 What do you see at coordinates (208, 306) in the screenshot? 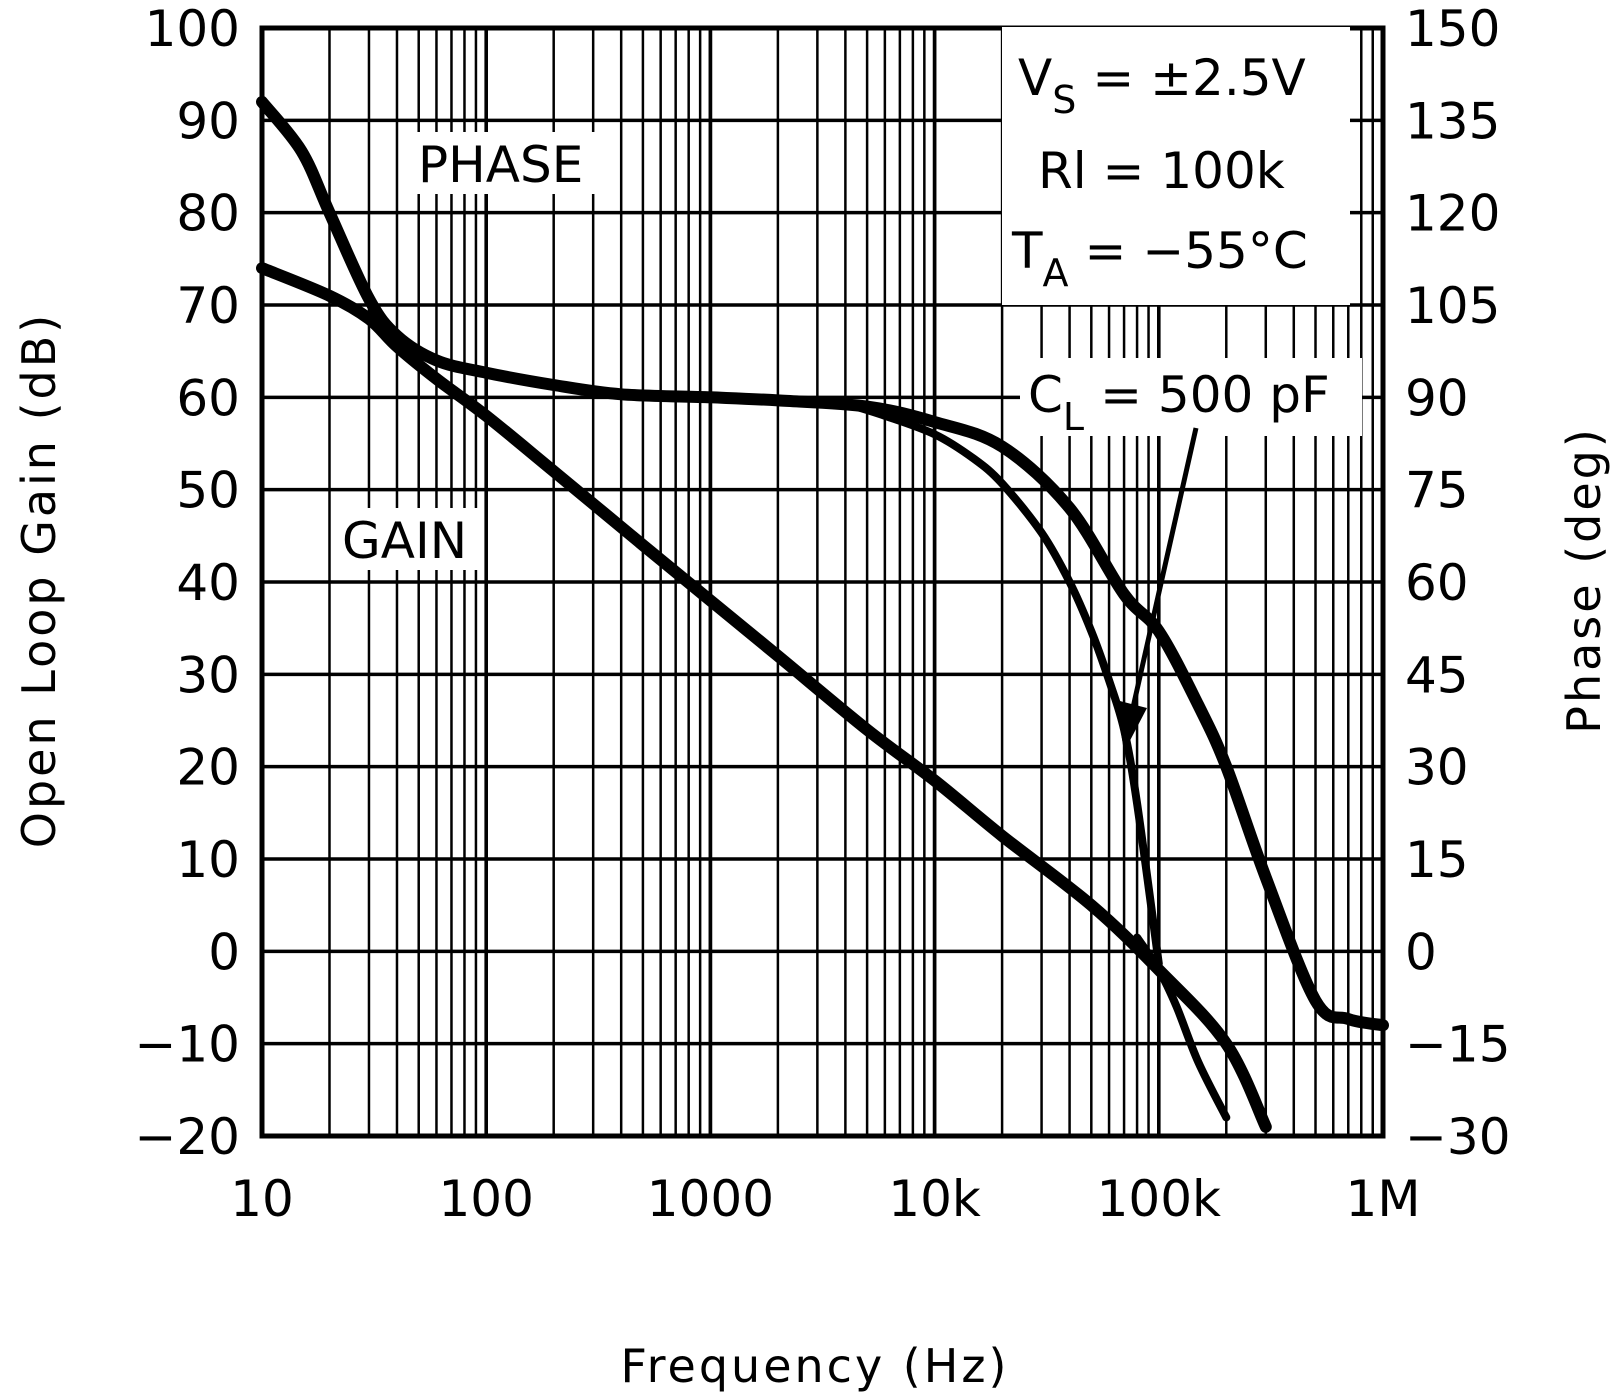
I see `y-tick-label: 70` at bounding box center [208, 306].